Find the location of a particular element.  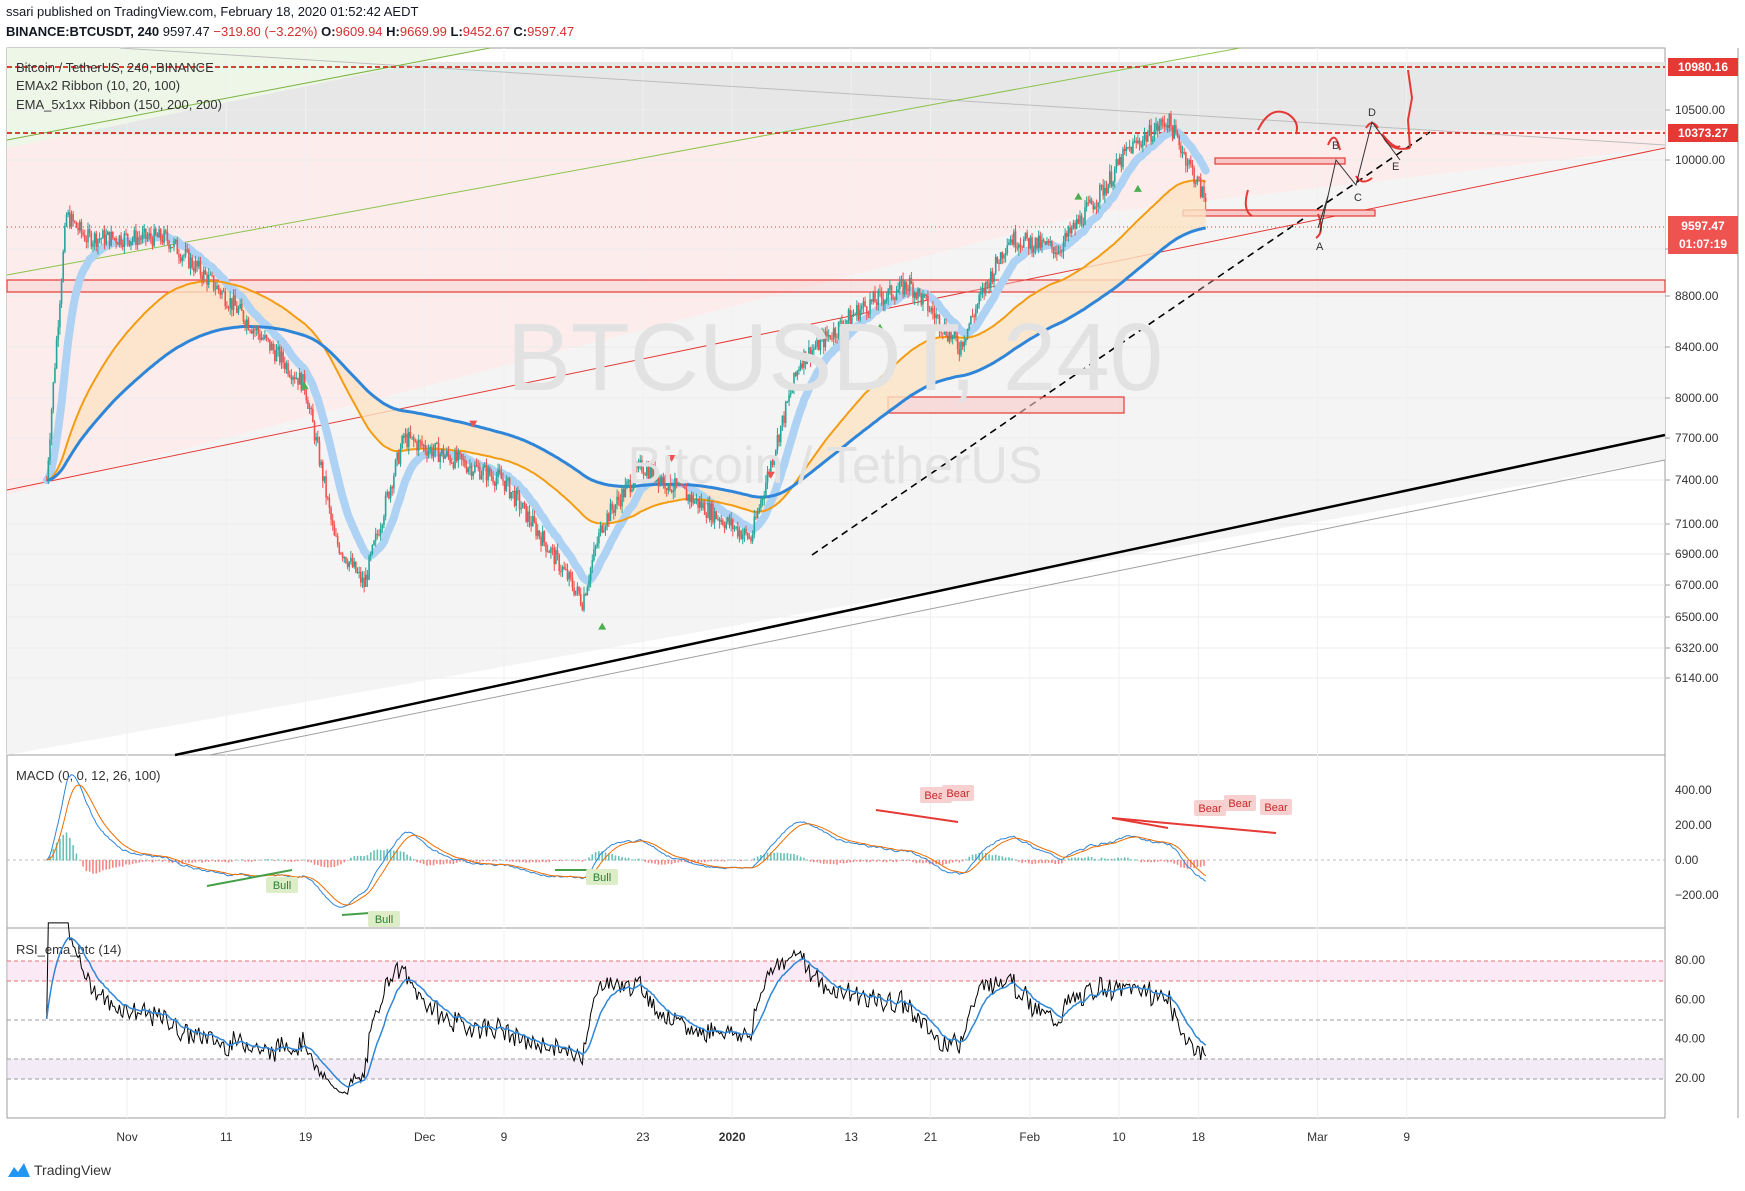

macd-pane is located at coordinates (836, 841).